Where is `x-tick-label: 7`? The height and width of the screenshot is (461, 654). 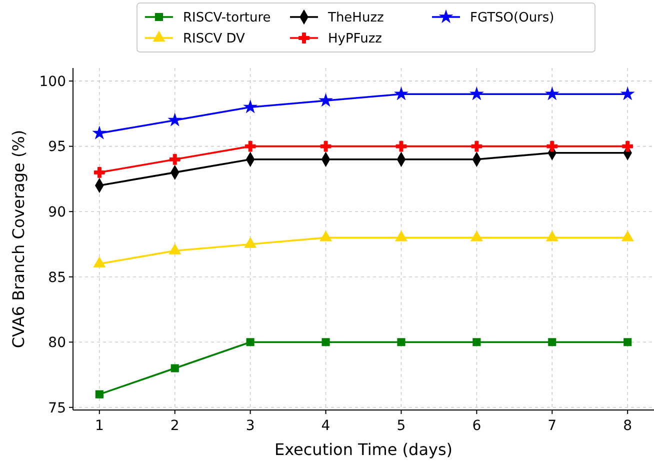
x-tick-label: 7 is located at coordinates (552, 426).